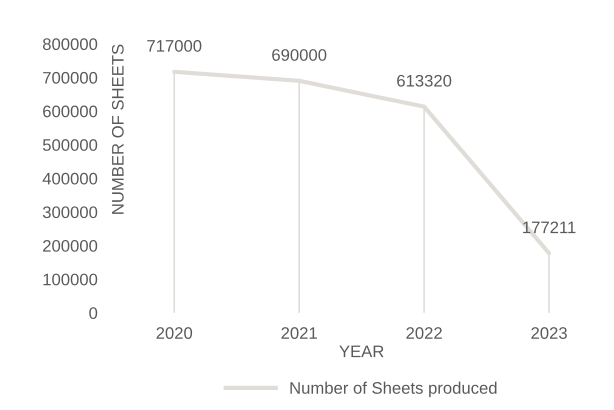 Image resolution: width=614 pixels, height=410 pixels. What do you see at coordinates (299, 55) in the screenshot?
I see `data-label: 690000` at bounding box center [299, 55].